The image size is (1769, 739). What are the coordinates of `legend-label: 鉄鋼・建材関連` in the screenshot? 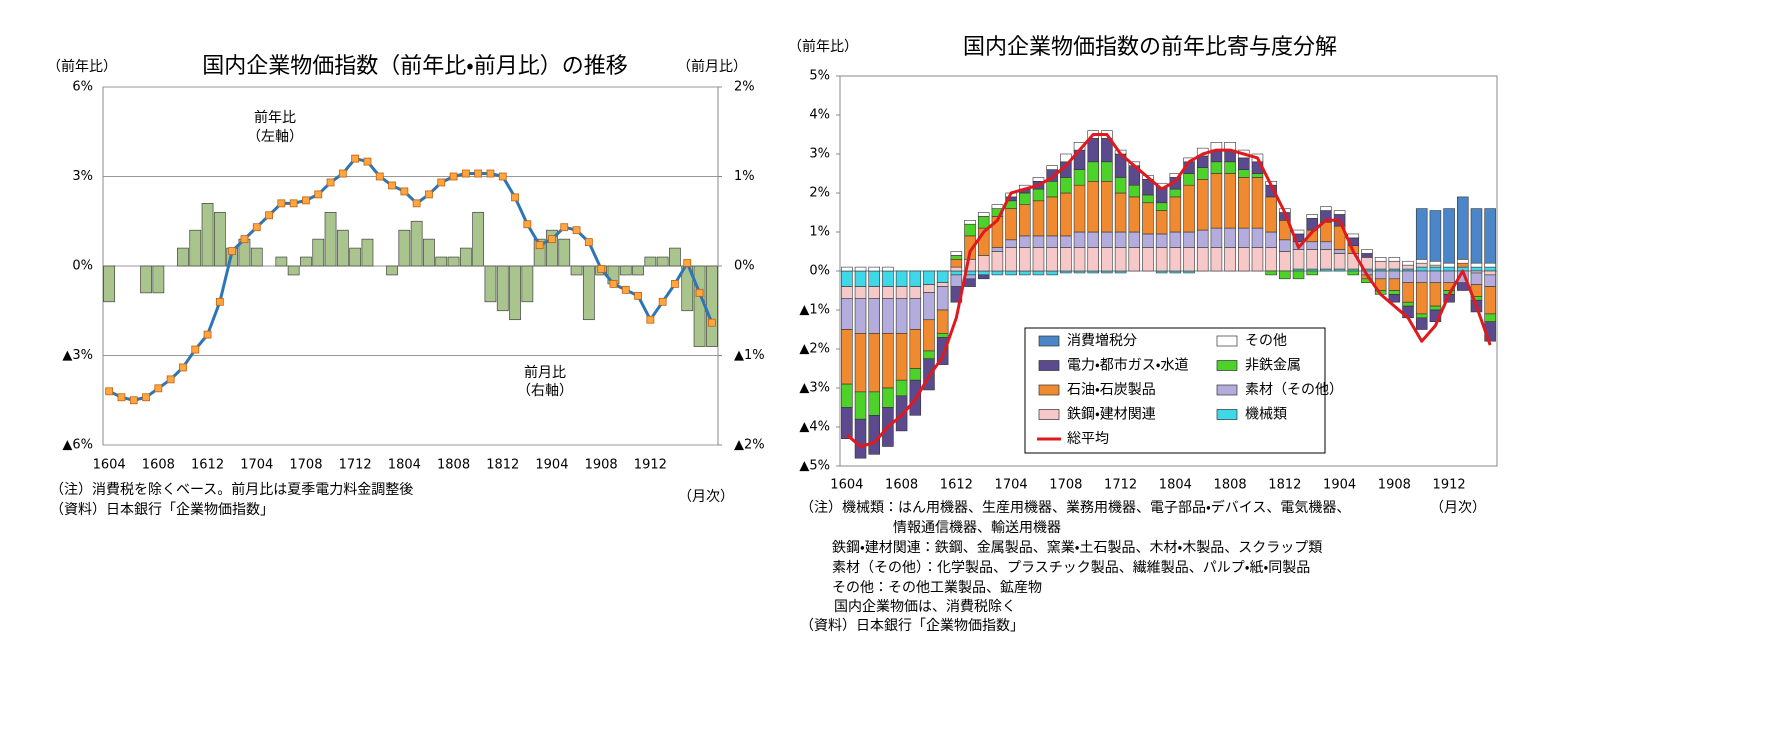 It's located at (1111, 415).